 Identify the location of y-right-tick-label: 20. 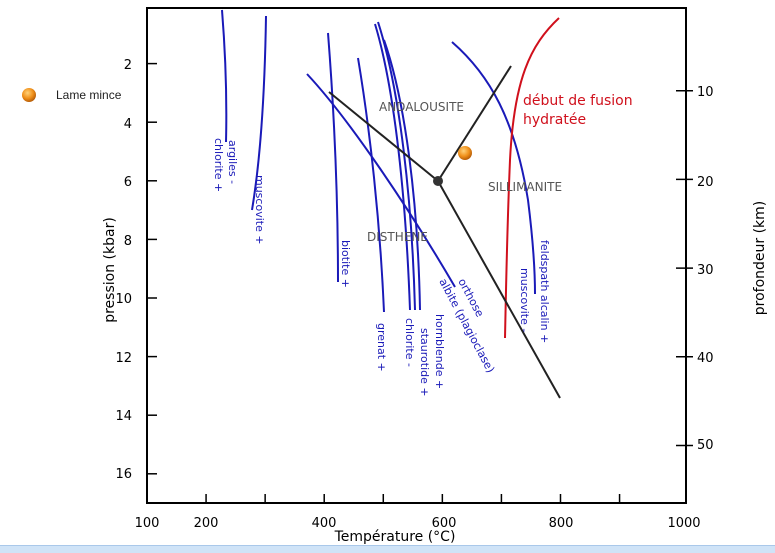
(705, 182).